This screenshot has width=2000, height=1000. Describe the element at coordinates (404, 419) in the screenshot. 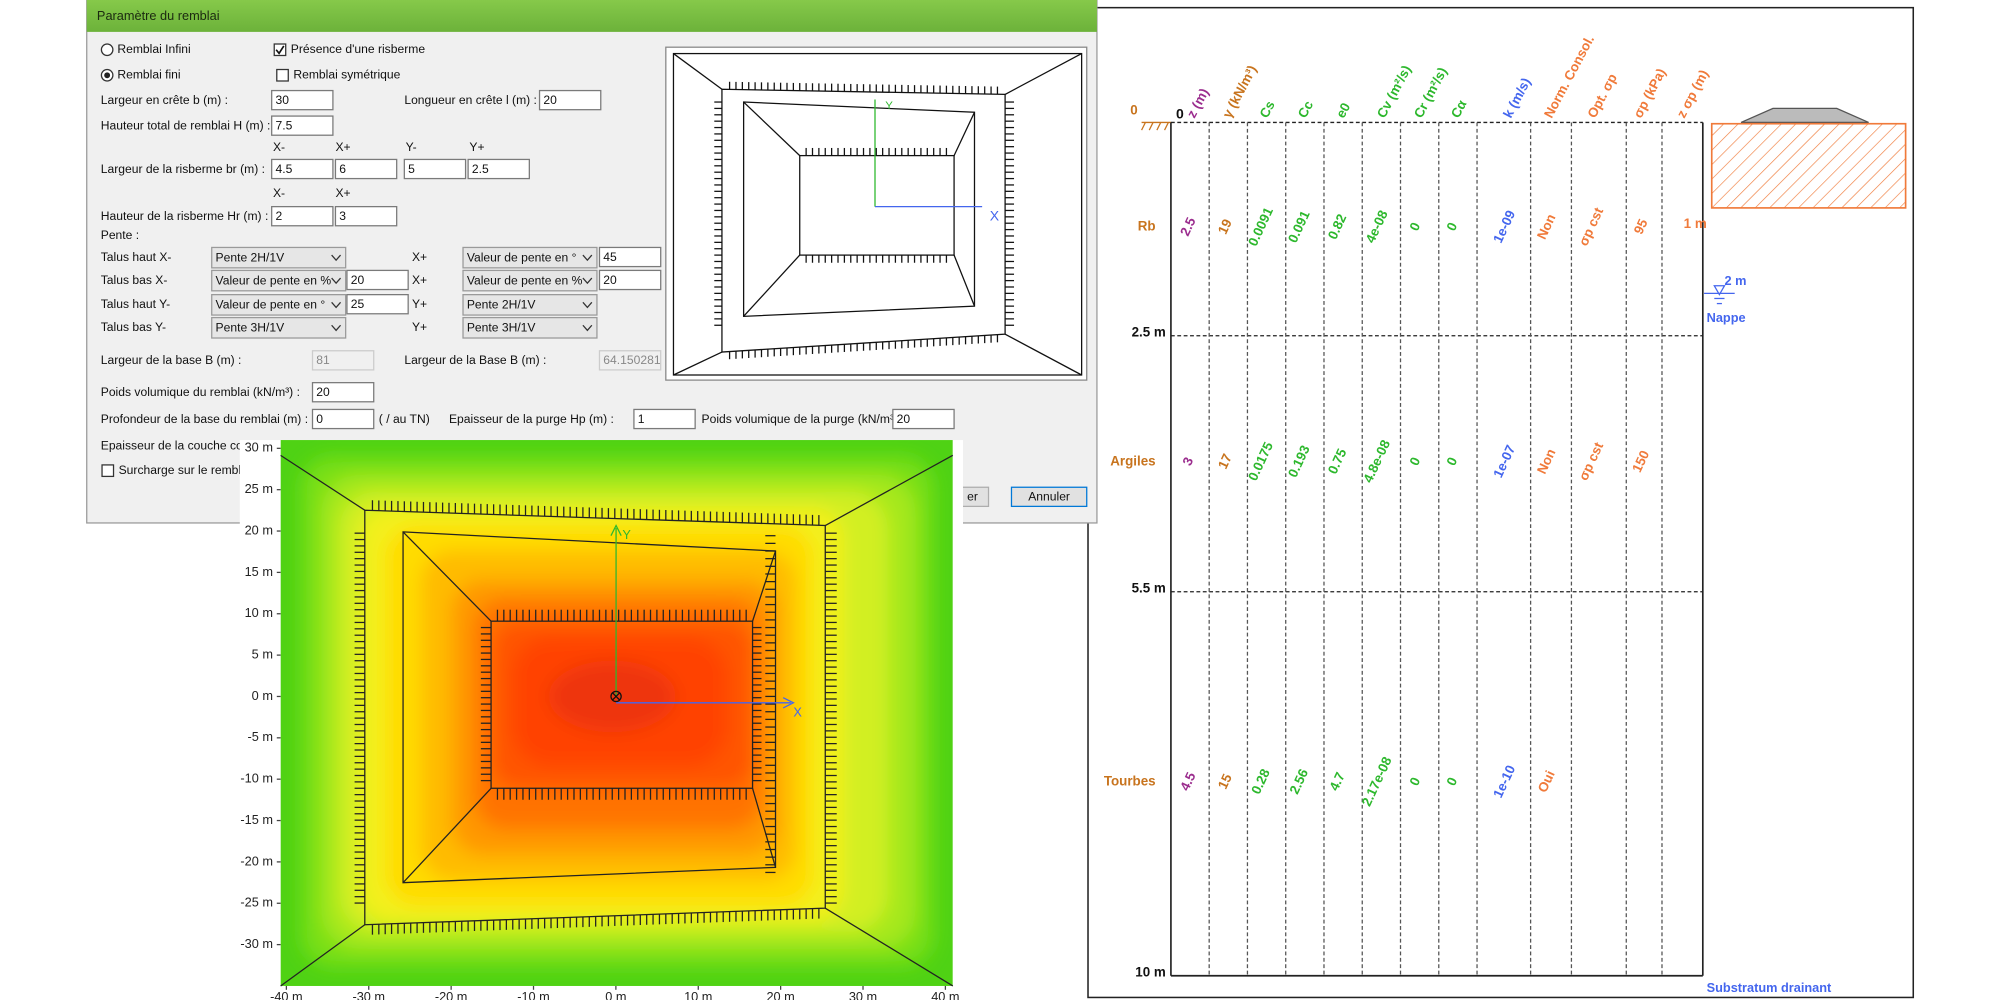

I see `field-label: ( / au TN)` at that location.